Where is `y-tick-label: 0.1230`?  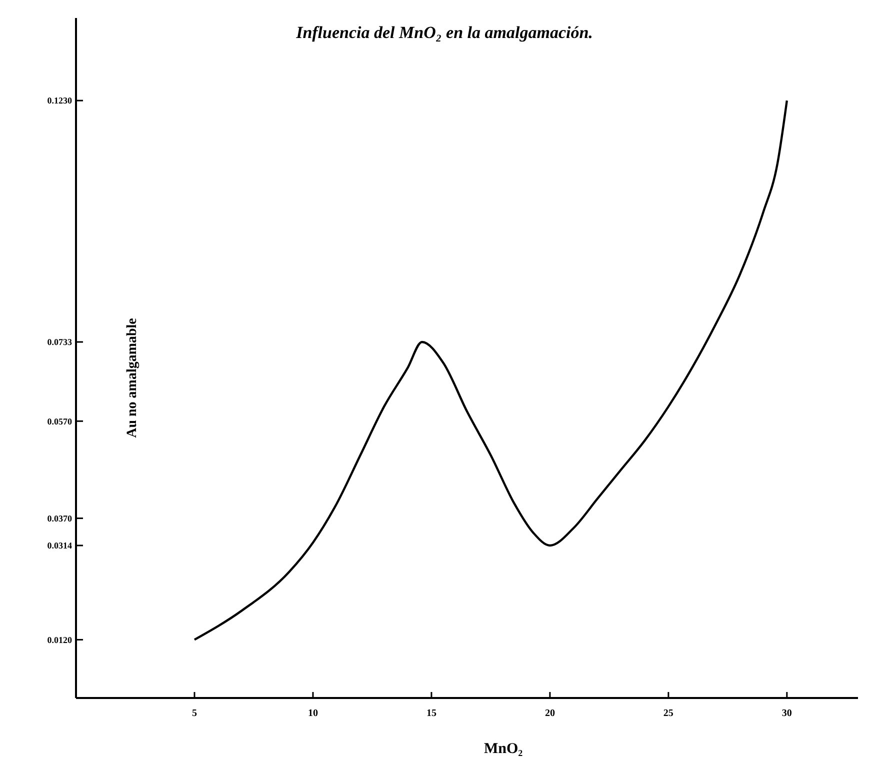
y-tick-label: 0.1230 is located at coordinates (59, 101).